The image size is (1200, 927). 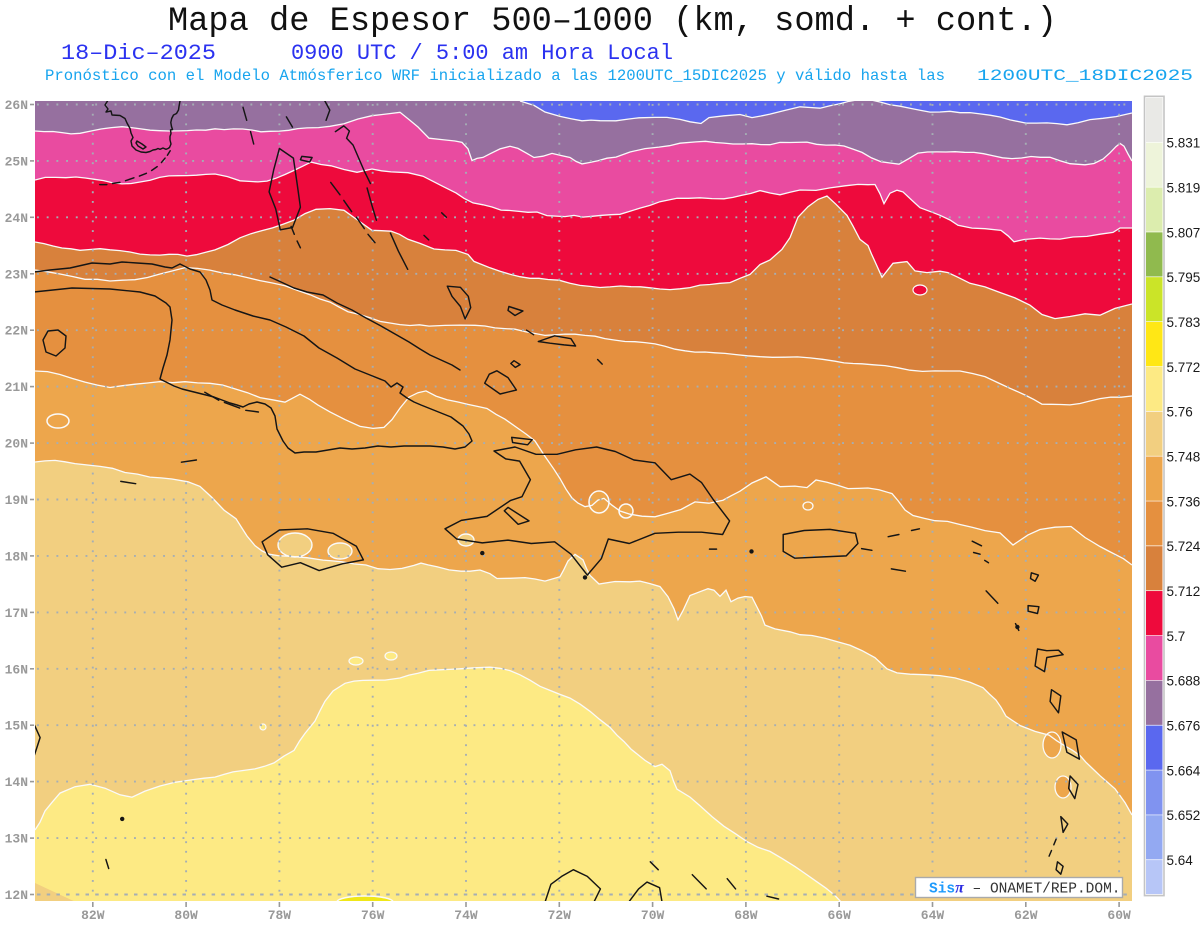 What do you see at coordinates (466, 915) in the screenshot?
I see `svg-text: 74W` at bounding box center [466, 915].